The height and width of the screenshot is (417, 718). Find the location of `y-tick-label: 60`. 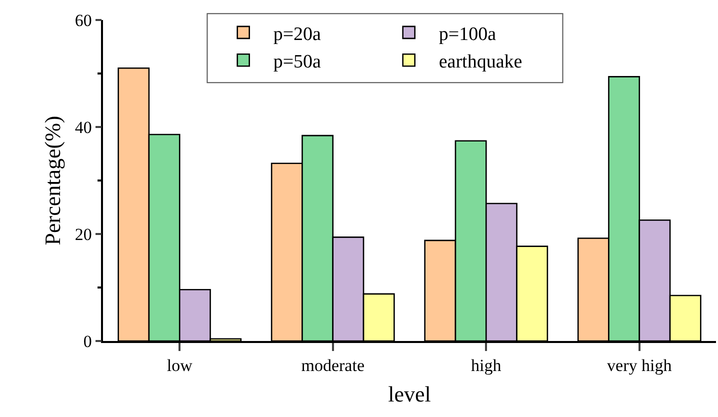

y-tick-label: 60 is located at coordinates (83, 20).